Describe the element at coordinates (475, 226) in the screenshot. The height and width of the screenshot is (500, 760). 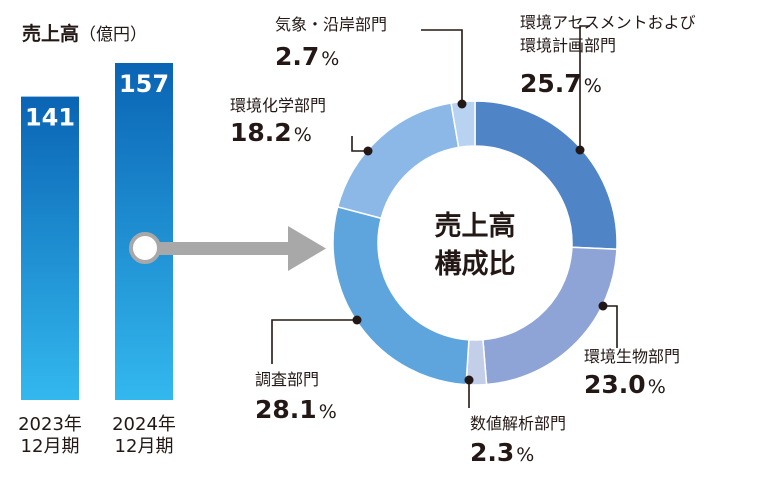
I see `donut-center-title-line-1: 売上高` at that location.